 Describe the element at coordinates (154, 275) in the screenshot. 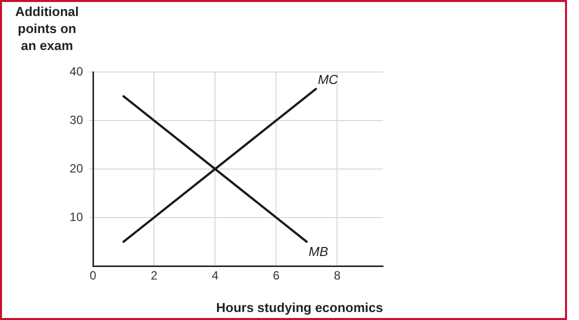

I see `x-tick-label: 2` at that location.